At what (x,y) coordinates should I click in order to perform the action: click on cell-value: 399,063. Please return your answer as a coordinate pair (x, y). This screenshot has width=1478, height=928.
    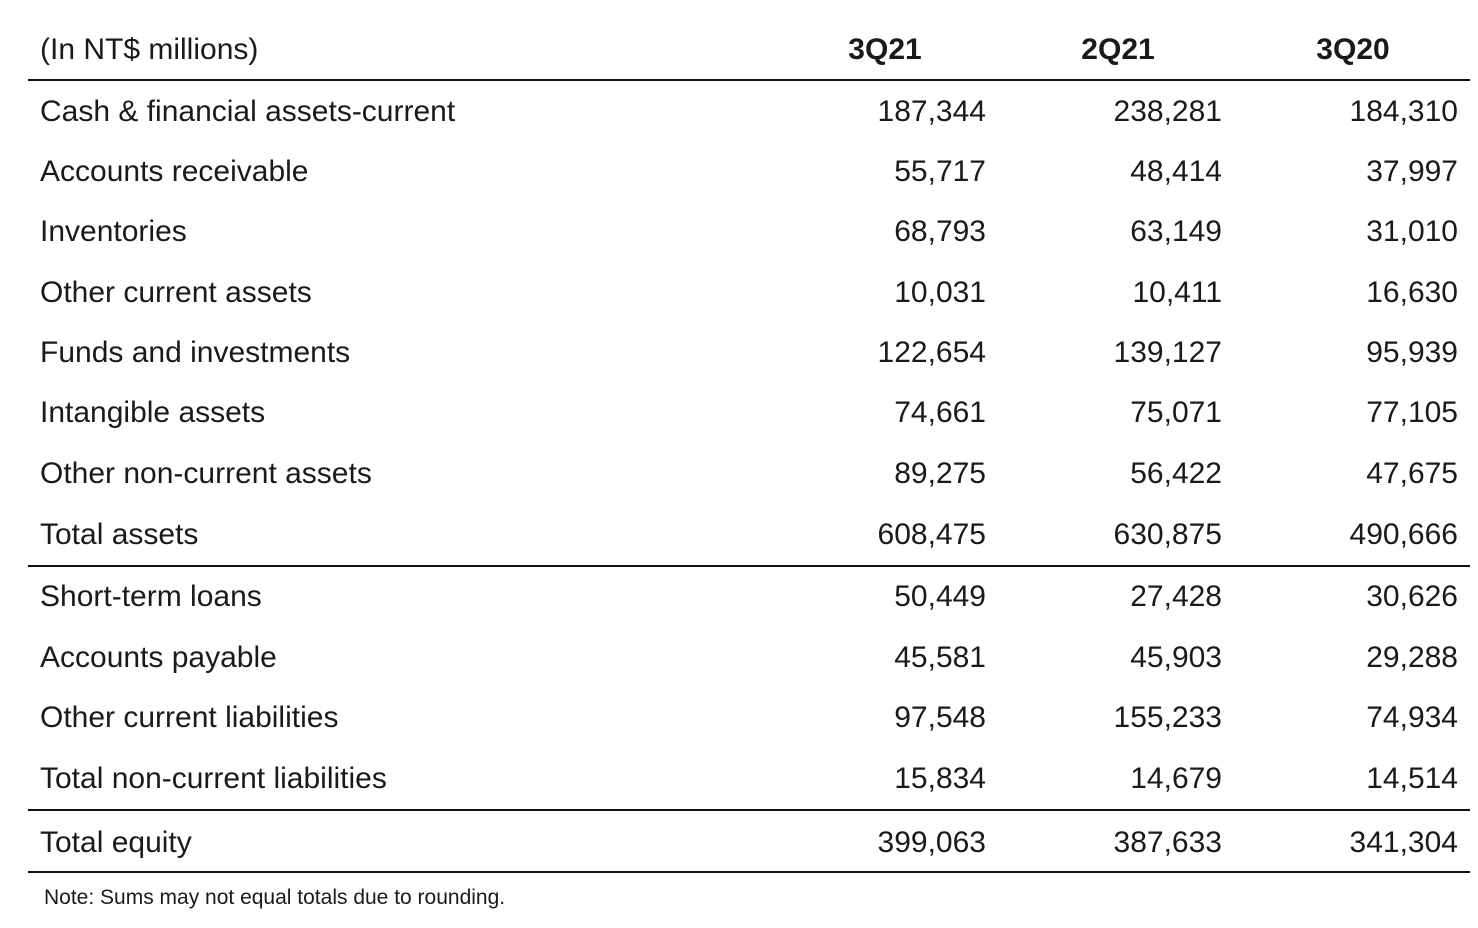
    Looking at the image, I should click on (931, 842).